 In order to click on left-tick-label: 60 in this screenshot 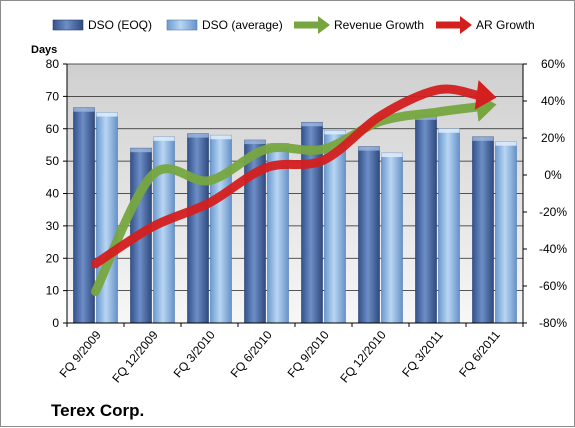, I will do `click(53, 129)`.